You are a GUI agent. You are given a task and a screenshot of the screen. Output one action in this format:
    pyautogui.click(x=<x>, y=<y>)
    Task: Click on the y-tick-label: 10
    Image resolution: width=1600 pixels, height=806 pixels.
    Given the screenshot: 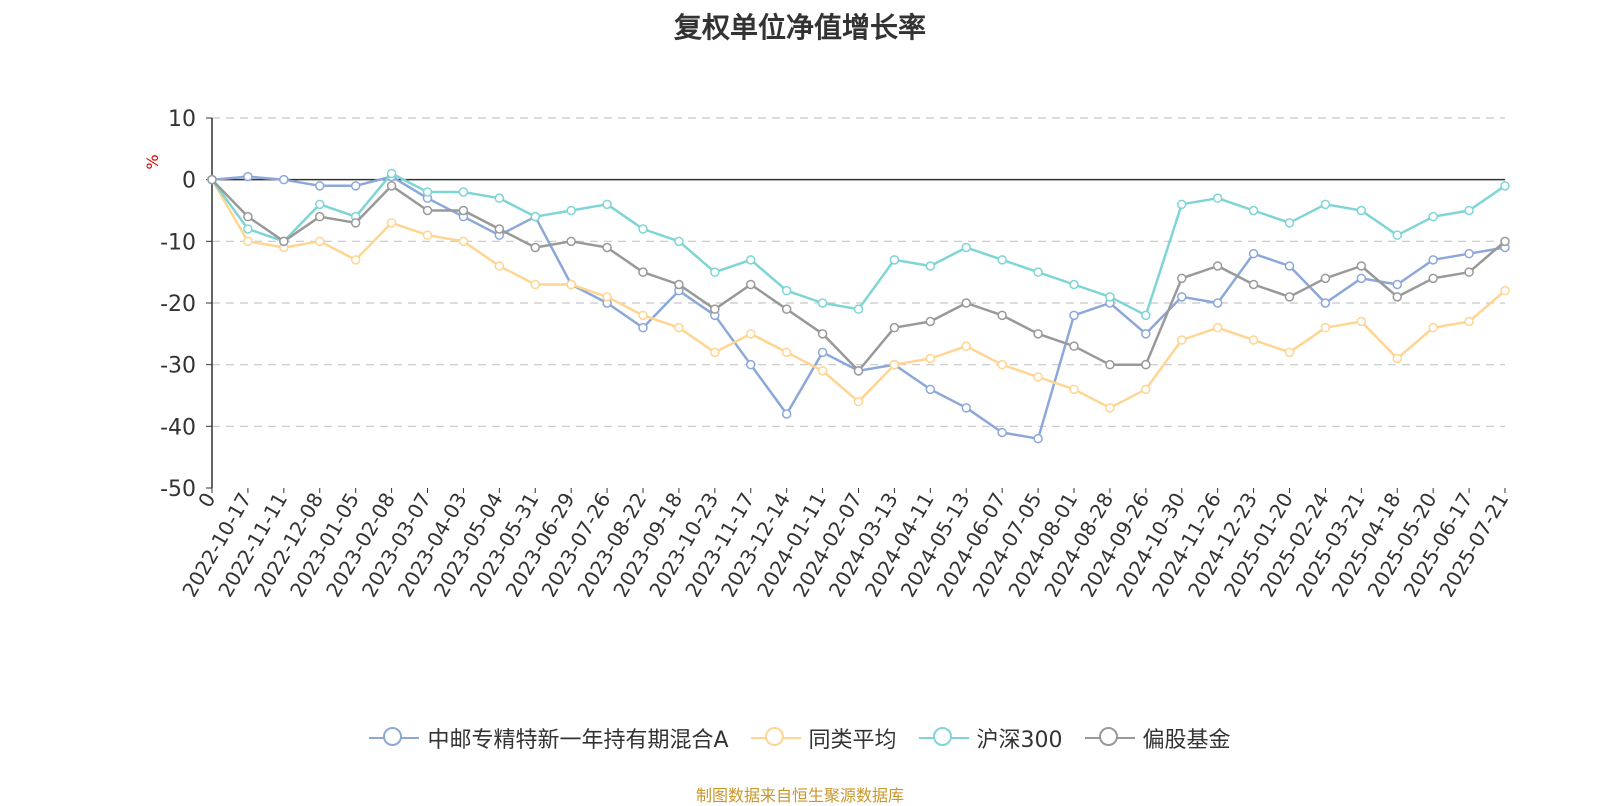 What is the action you would take?
    pyautogui.click(x=182, y=119)
    